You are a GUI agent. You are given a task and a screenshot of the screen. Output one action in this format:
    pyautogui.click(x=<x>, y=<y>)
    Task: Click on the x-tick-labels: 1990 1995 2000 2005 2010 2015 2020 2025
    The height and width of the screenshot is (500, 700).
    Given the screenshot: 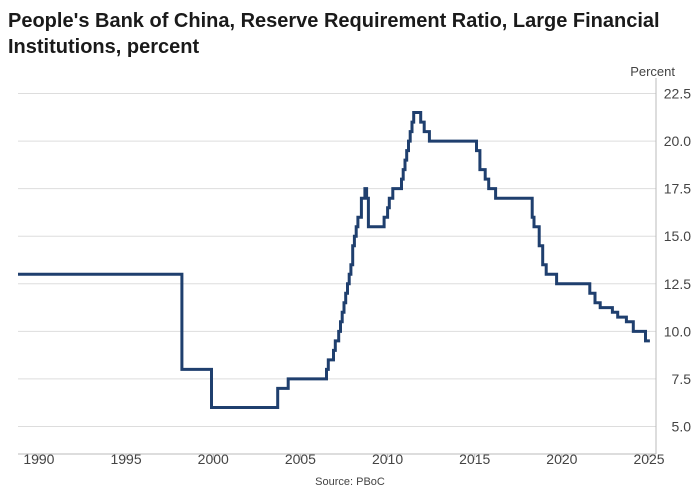 What is the action you would take?
    pyautogui.click(x=343, y=459)
    